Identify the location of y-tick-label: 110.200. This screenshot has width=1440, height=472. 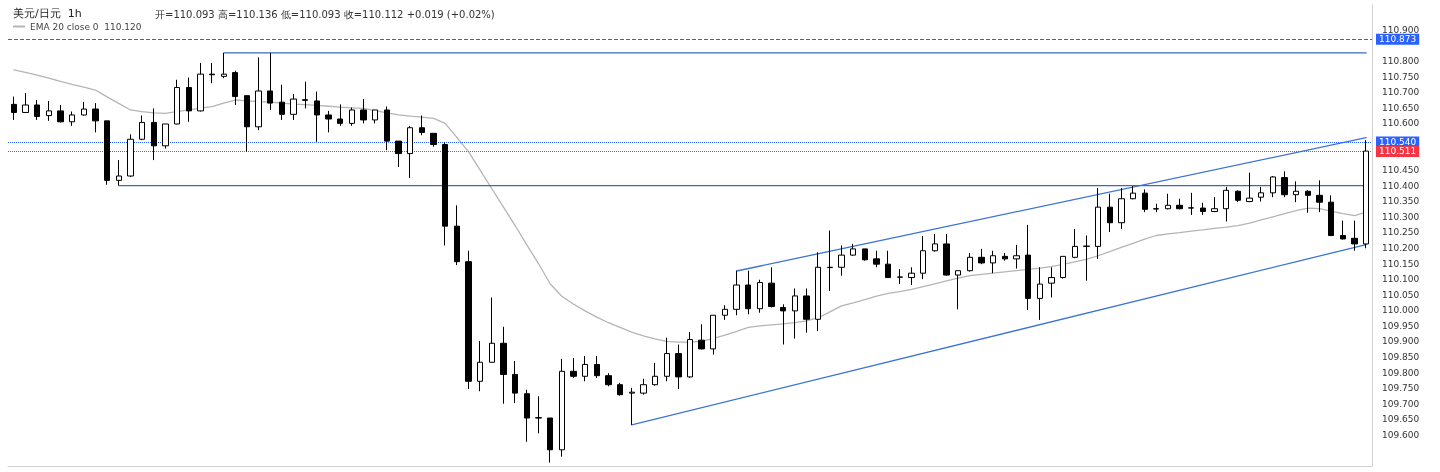
(1401, 247).